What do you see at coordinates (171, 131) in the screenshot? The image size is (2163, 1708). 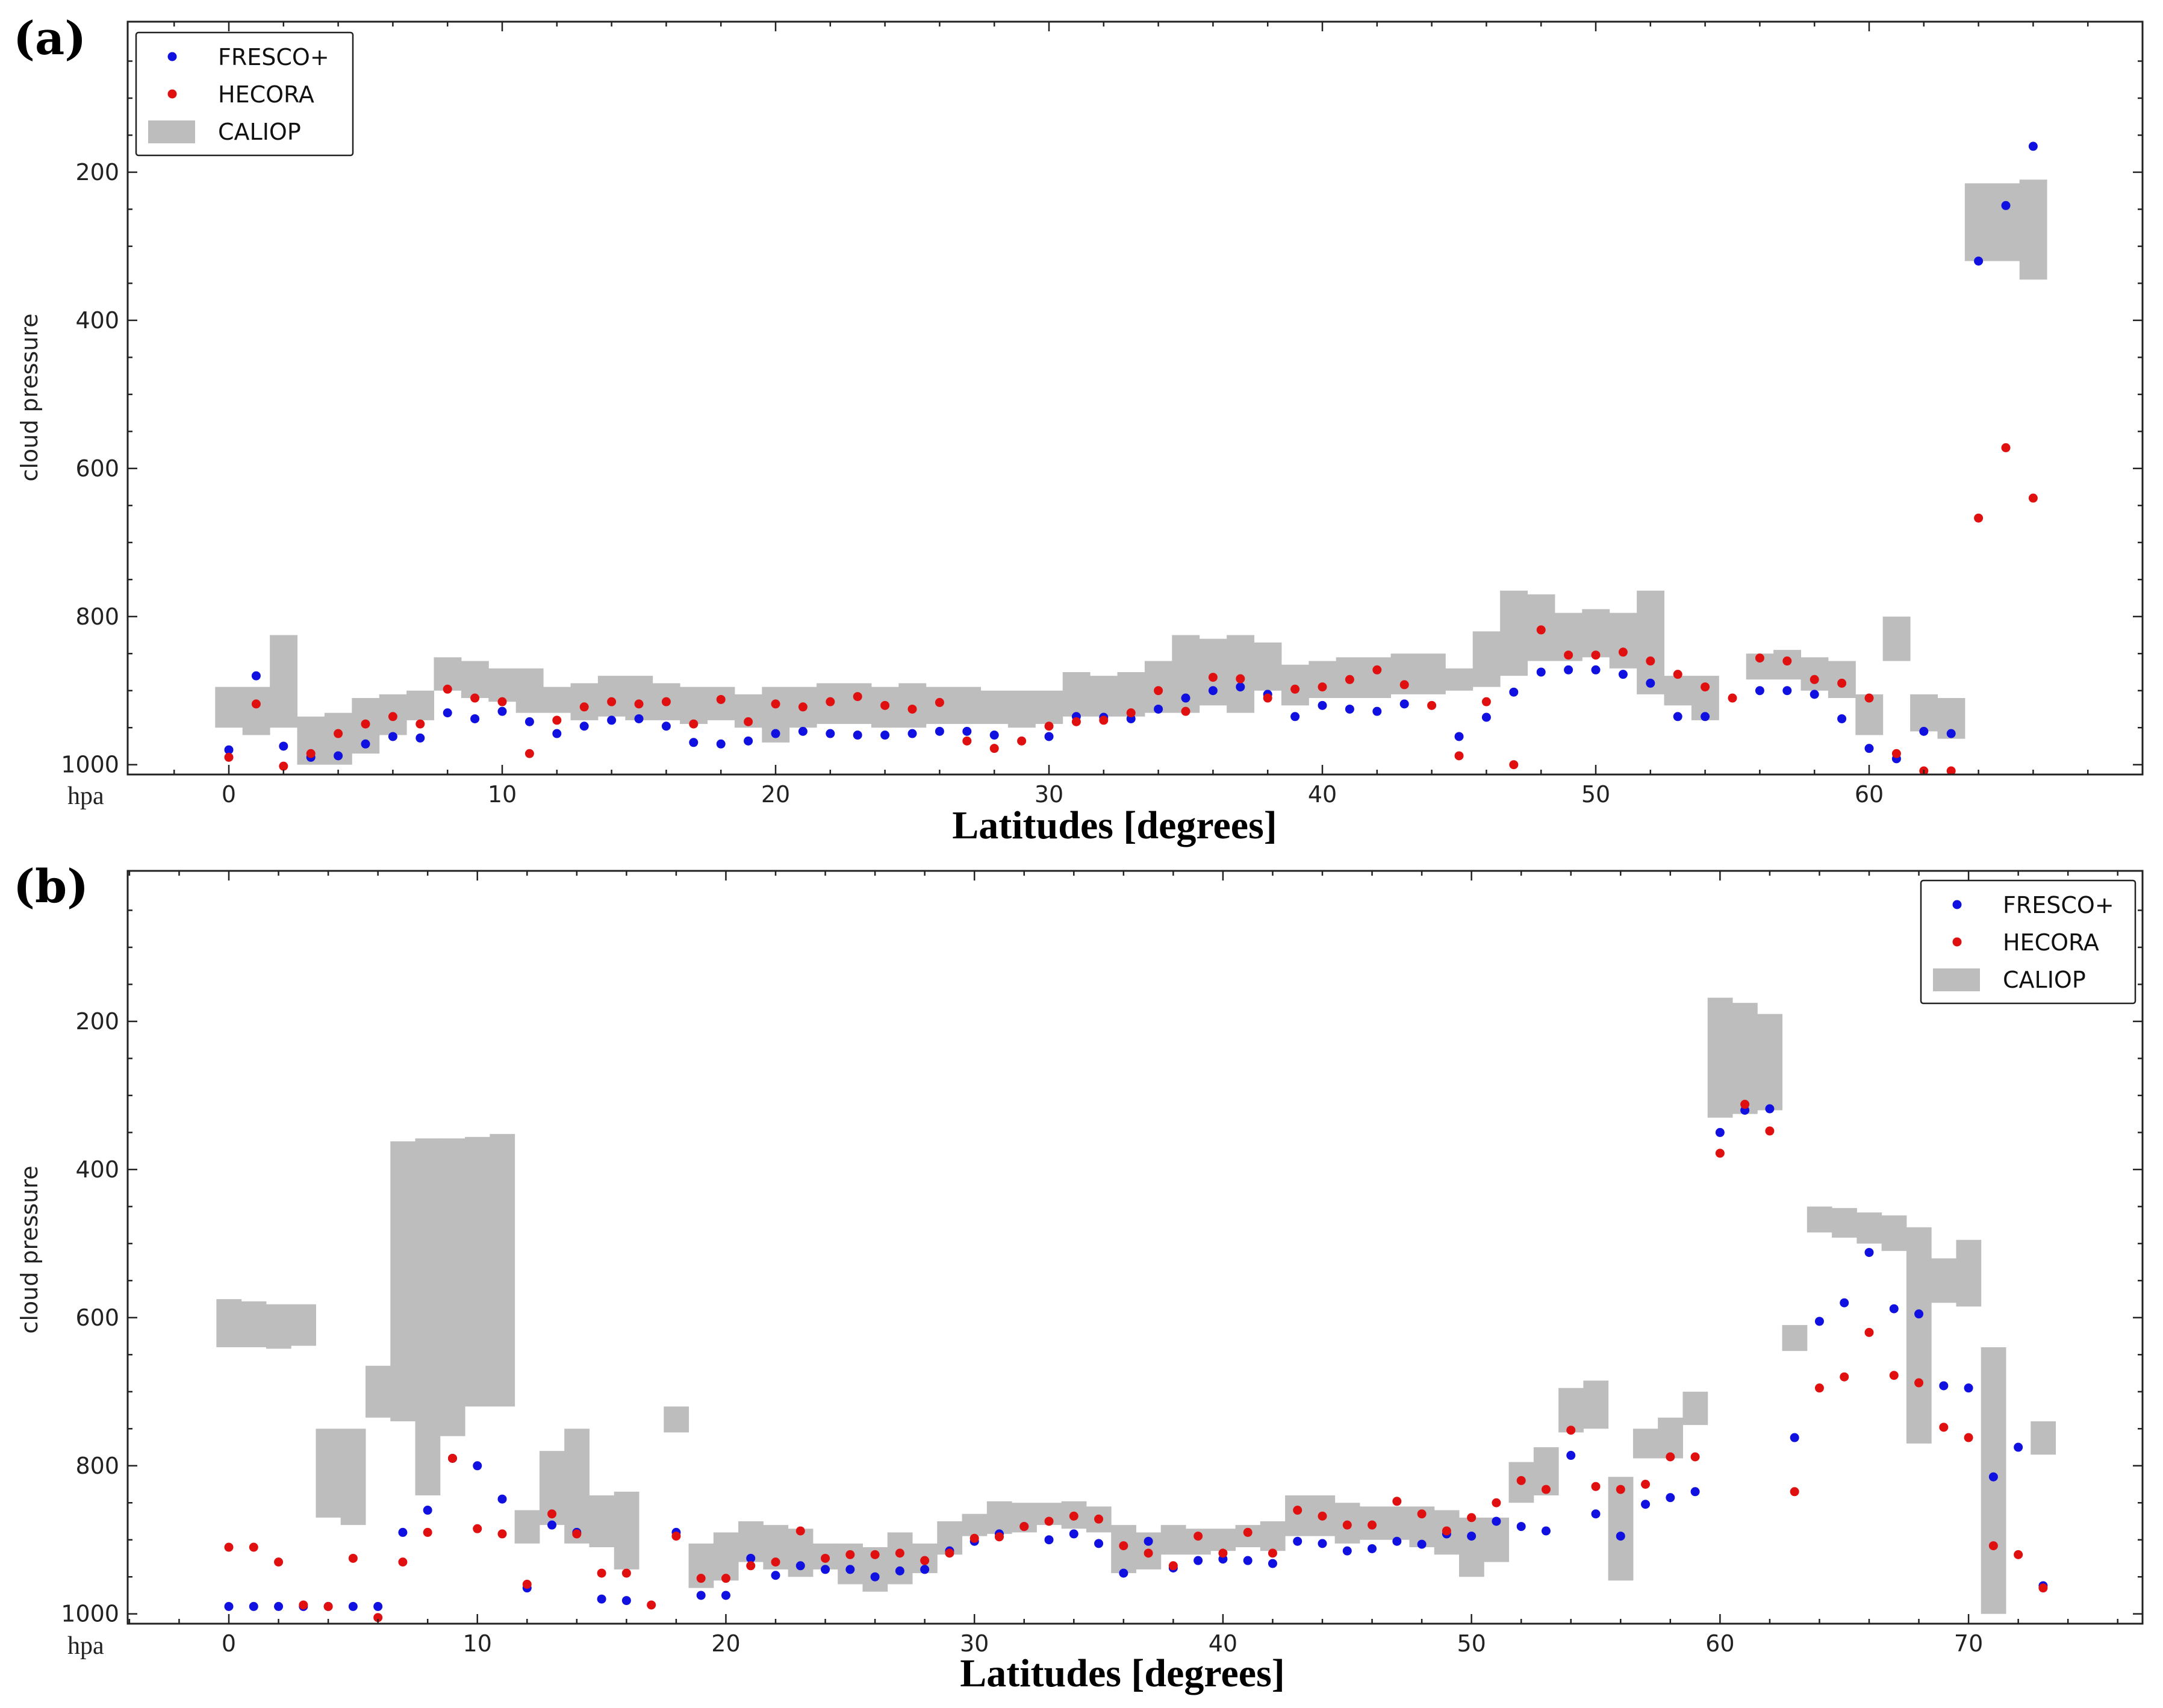 I see `legend-caliop-swatch` at bounding box center [171, 131].